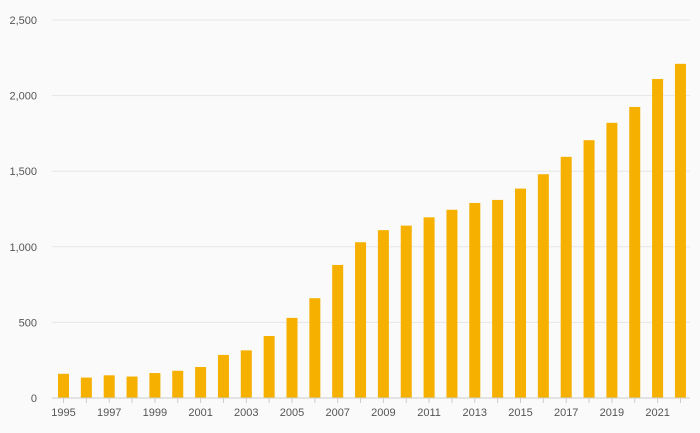 The width and height of the screenshot is (700, 433). Describe the element at coordinates (63, 385) in the screenshot. I see `bar-1995` at that location.